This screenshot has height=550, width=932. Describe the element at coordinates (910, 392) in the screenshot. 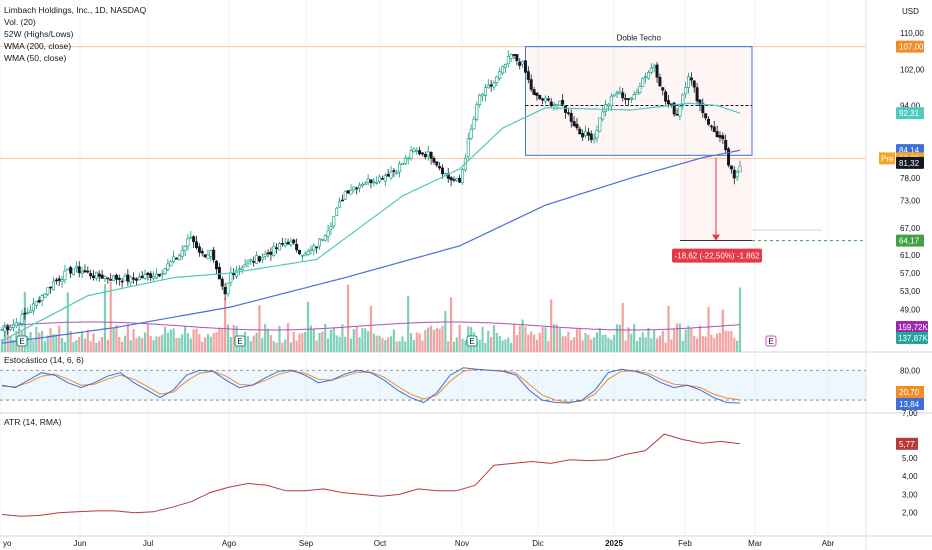

I see `stochastic-badge` at that location.